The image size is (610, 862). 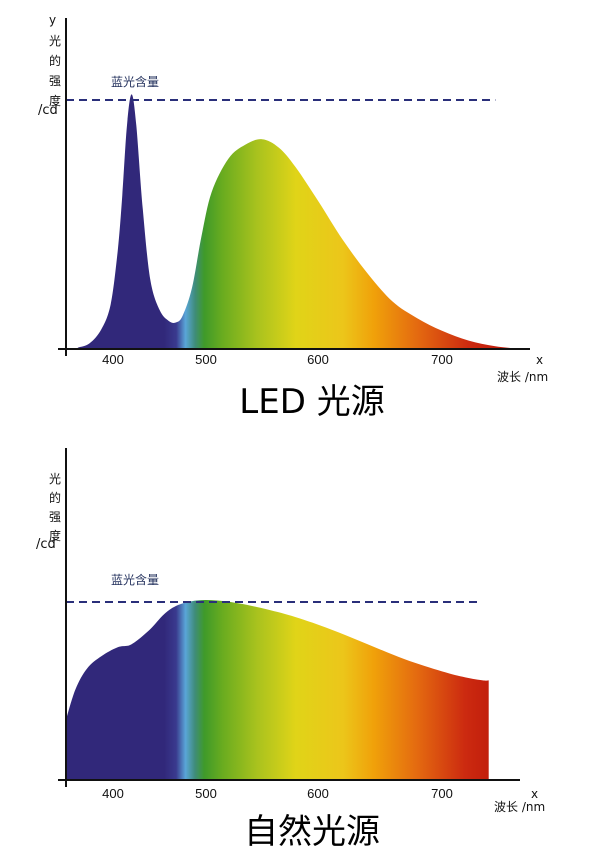 I want to click on led-x-letter: x, so click(x=539, y=360).